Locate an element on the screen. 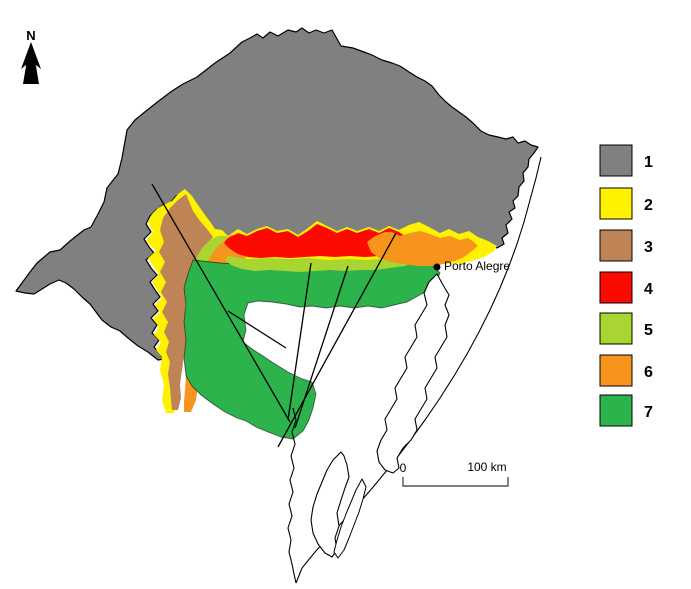 The height and width of the screenshot is (589, 691). north-label: N is located at coordinates (30, 35).